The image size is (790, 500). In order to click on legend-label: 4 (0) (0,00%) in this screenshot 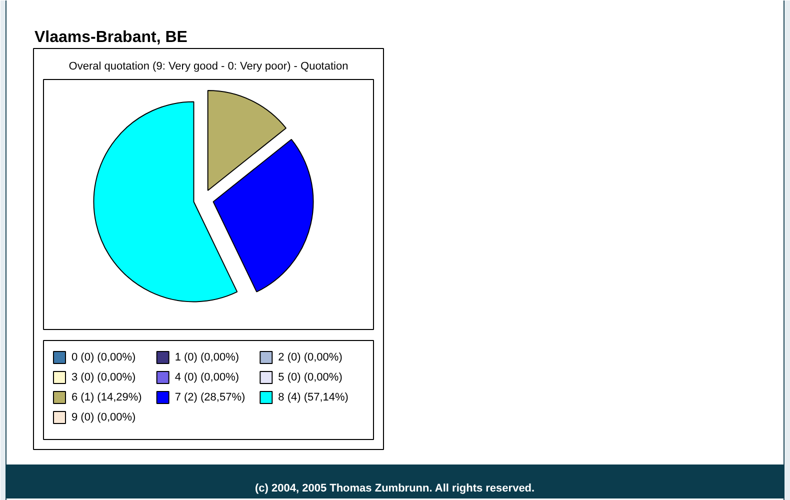, I will do `click(207, 378)`.